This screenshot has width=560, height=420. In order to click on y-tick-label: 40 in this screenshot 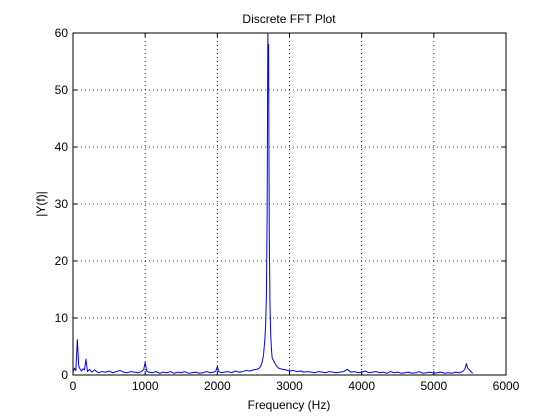, I will do `click(62, 147)`.